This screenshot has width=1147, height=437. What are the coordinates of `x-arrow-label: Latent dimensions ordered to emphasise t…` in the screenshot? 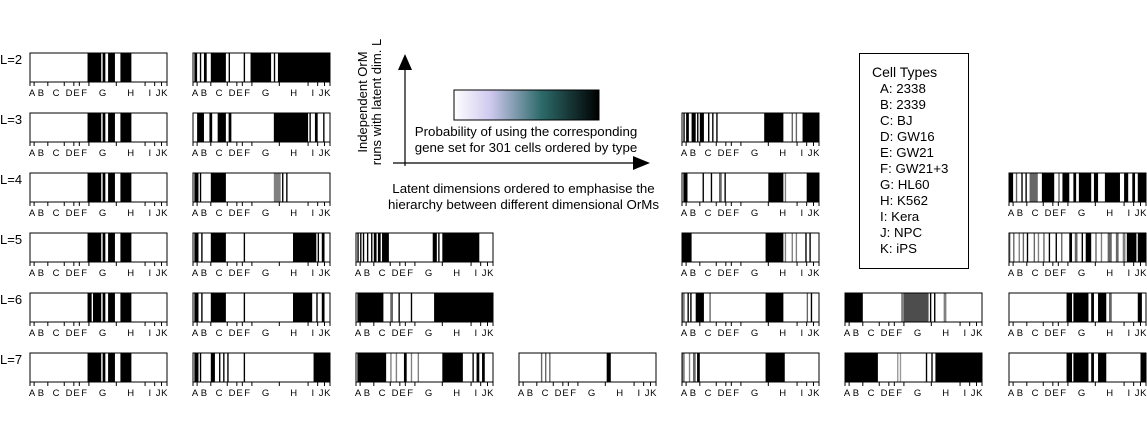 It's located at (523, 197).